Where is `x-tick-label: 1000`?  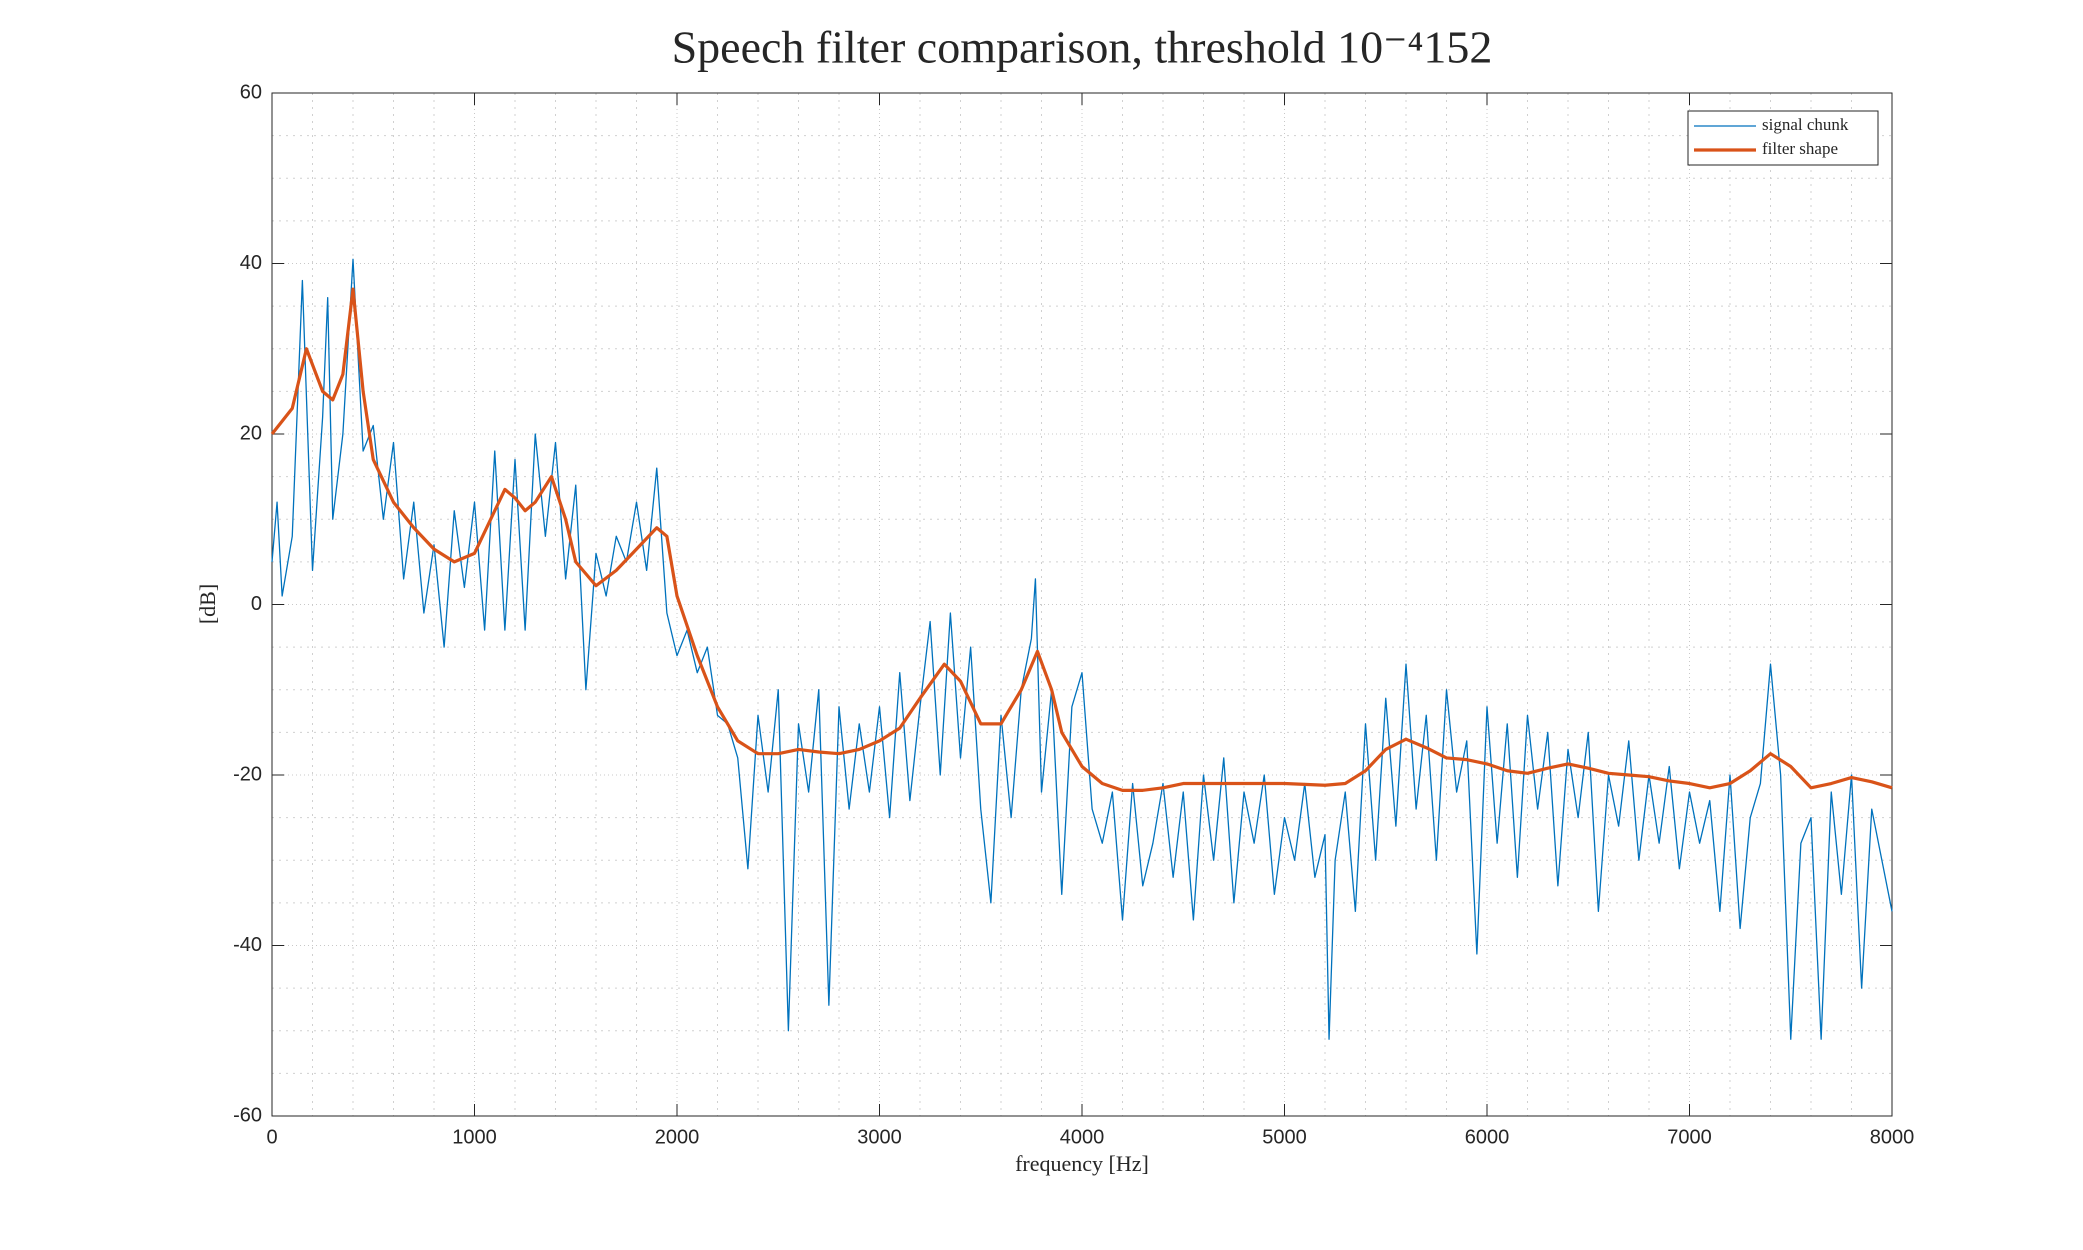 x-tick-label: 1000 is located at coordinates (474, 1137).